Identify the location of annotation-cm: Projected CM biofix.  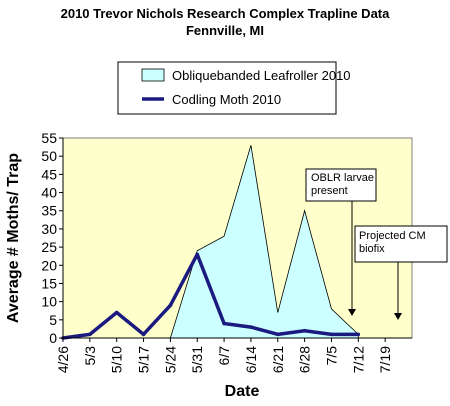
(401, 272).